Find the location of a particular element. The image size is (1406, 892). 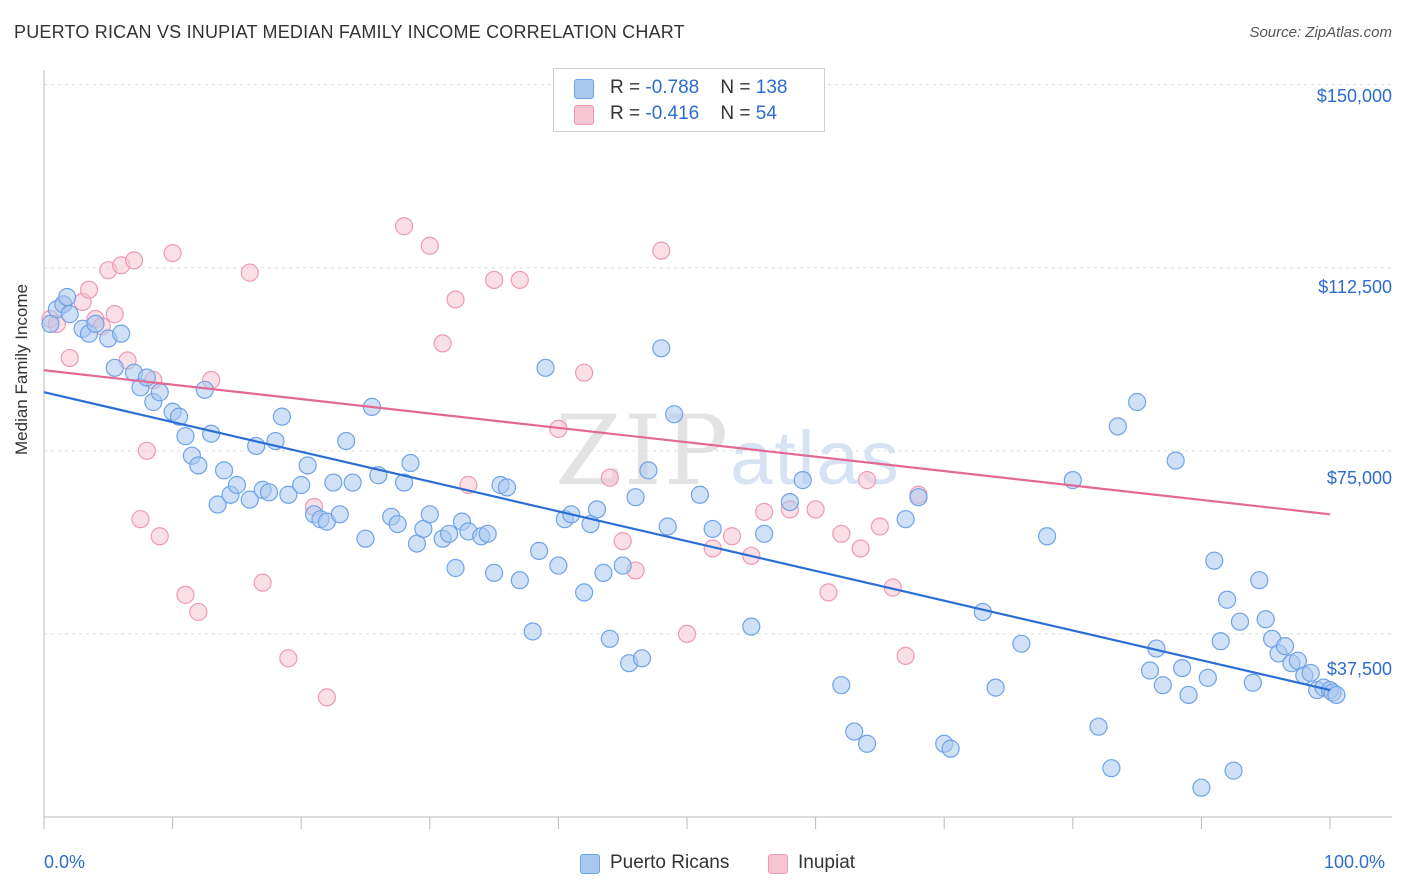

legend-n-value: 54 is located at coordinates (766, 113).